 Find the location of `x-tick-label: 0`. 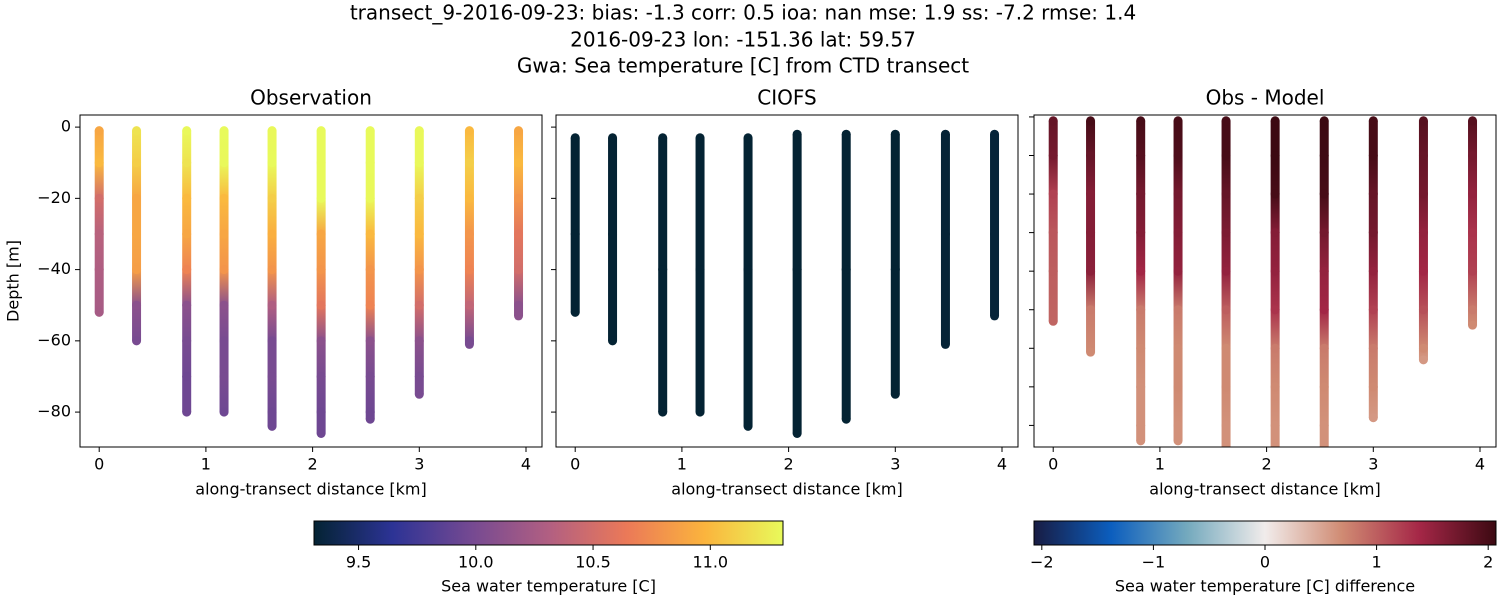

x-tick-label: 0 is located at coordinates (99, 464).